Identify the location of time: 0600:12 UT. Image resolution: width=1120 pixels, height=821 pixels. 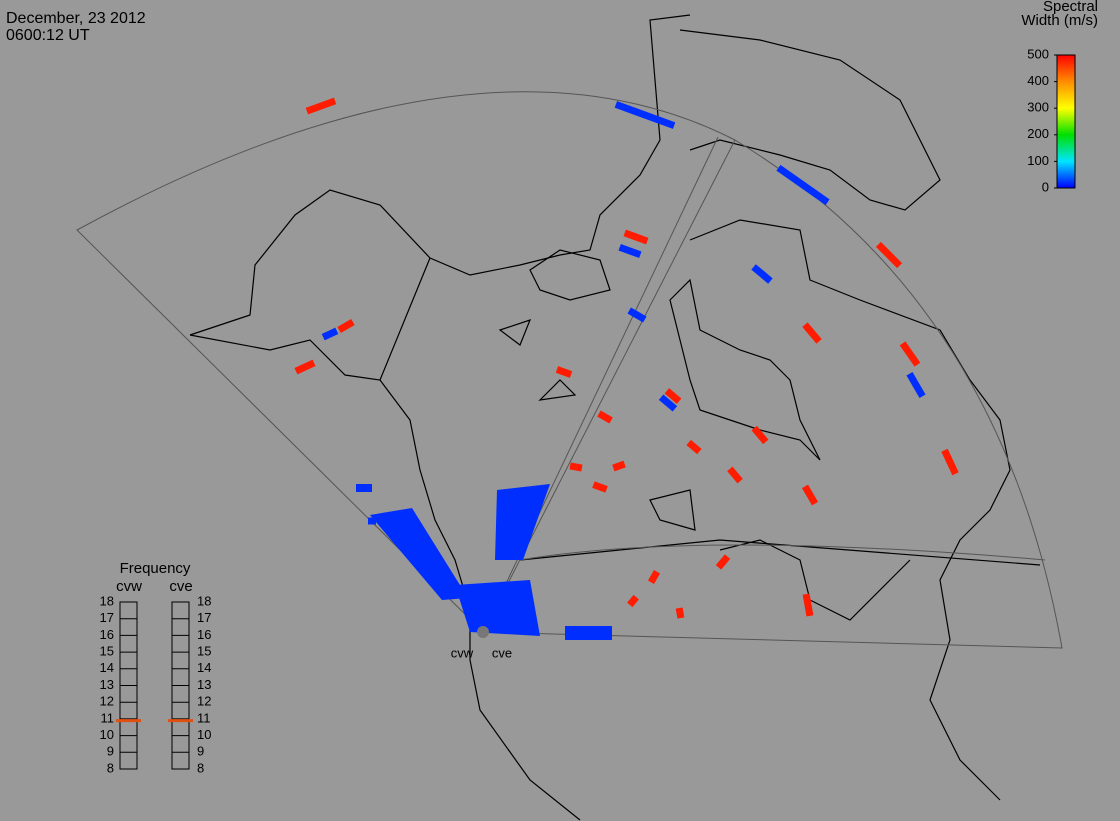
(48, 35).